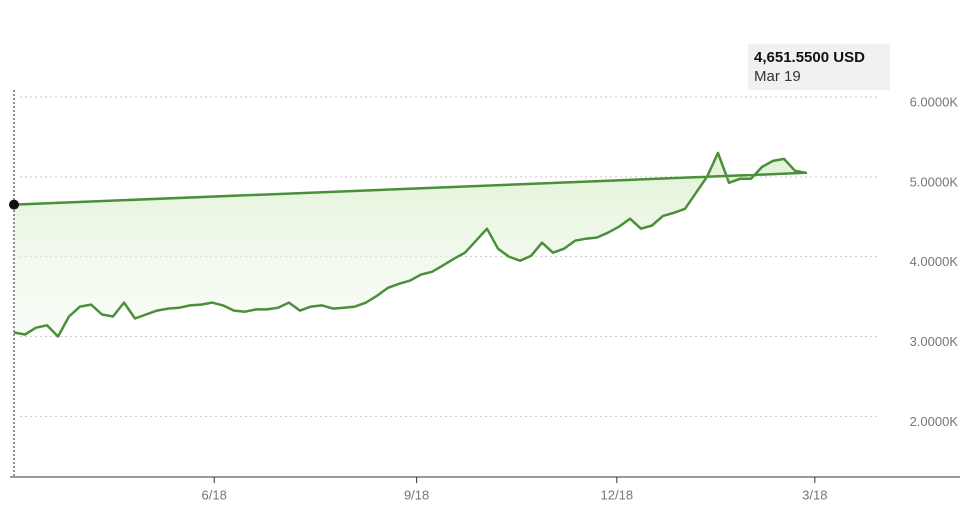  I want to click on y-tick-label: 6.0000K, so click(934, 101).